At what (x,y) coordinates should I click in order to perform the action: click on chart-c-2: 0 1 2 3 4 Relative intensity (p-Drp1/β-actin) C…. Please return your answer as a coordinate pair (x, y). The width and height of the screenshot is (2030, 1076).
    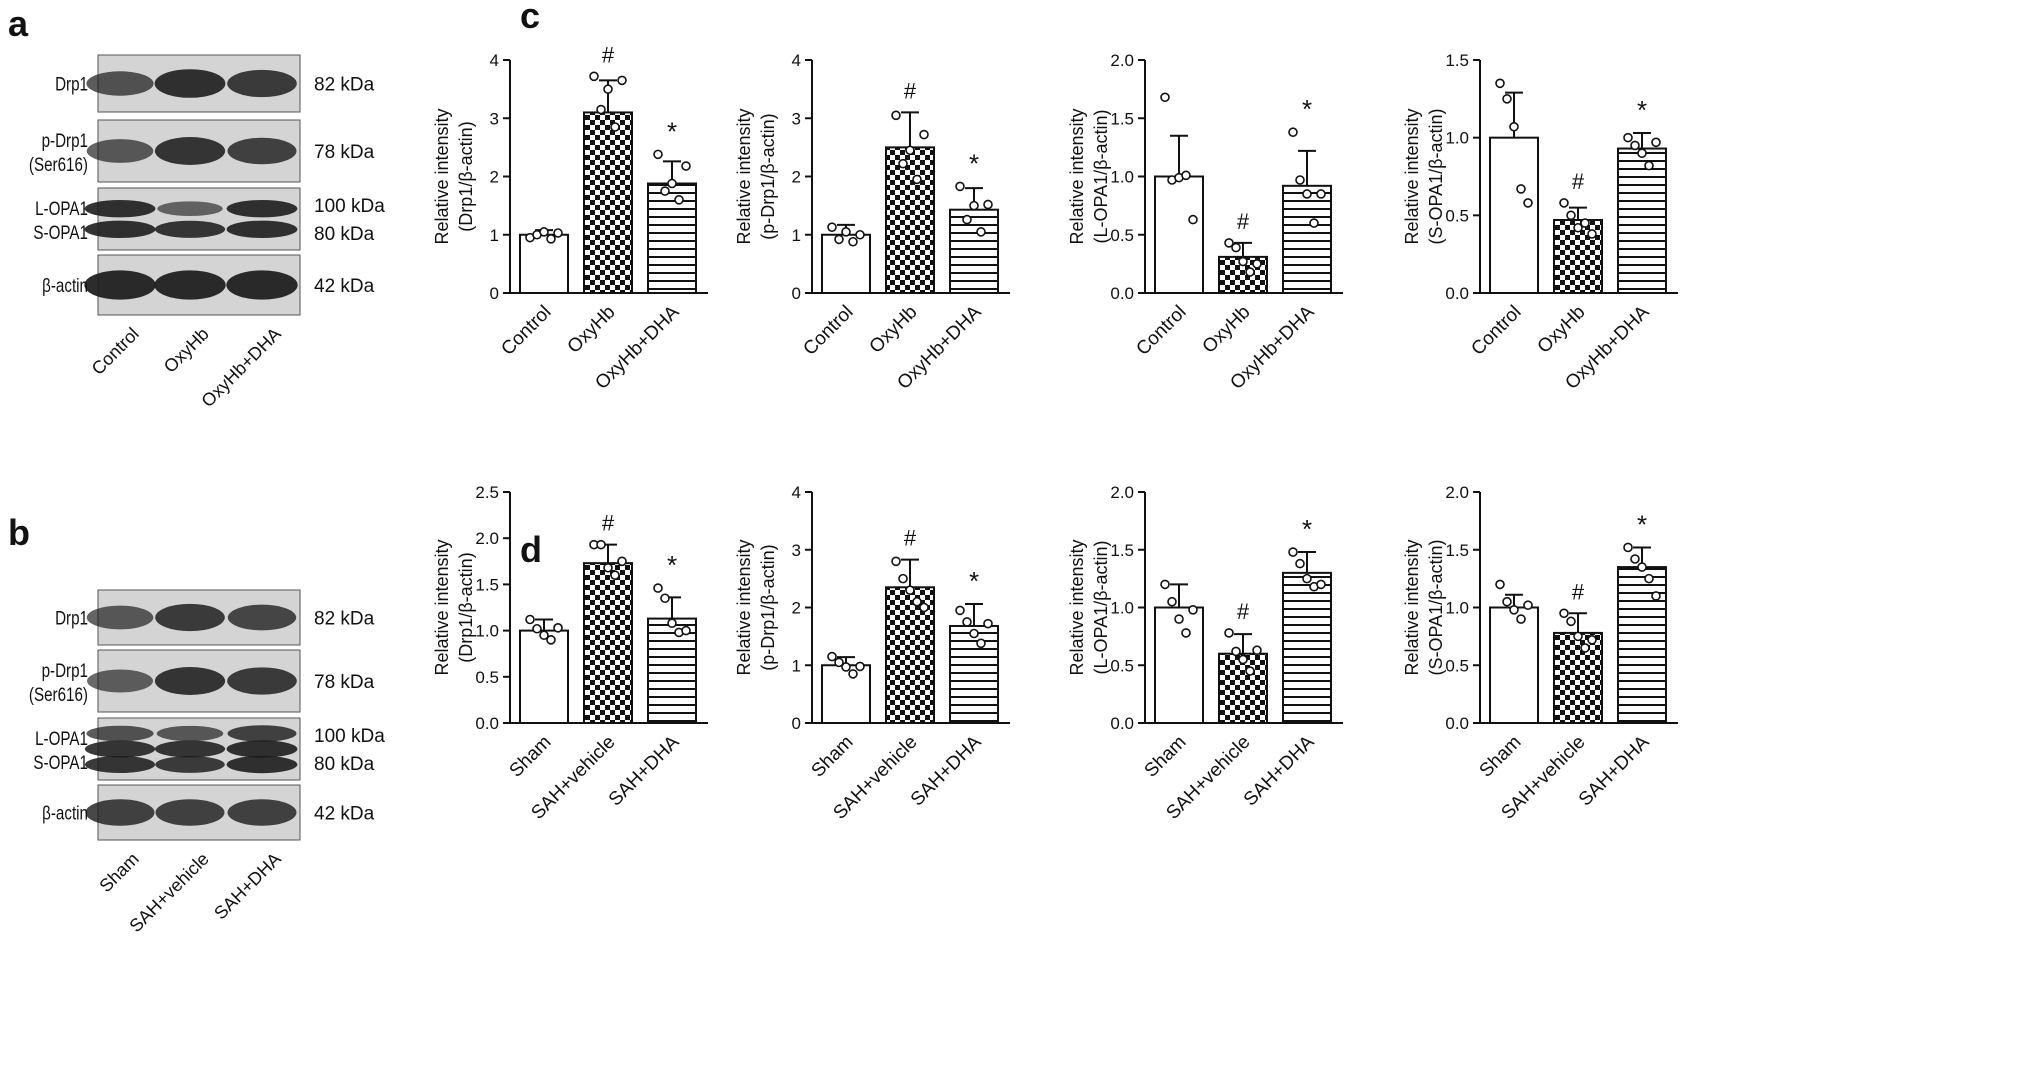
    Looking at the image, I should click on (872, 222).